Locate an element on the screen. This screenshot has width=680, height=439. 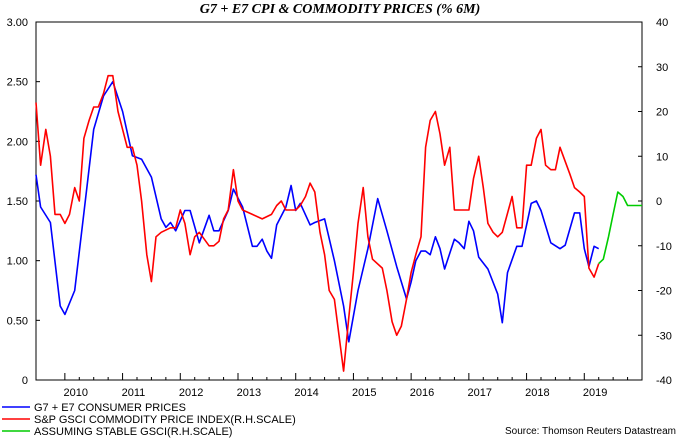
left-tick-label: 0 is located at coordinates (25, 381).